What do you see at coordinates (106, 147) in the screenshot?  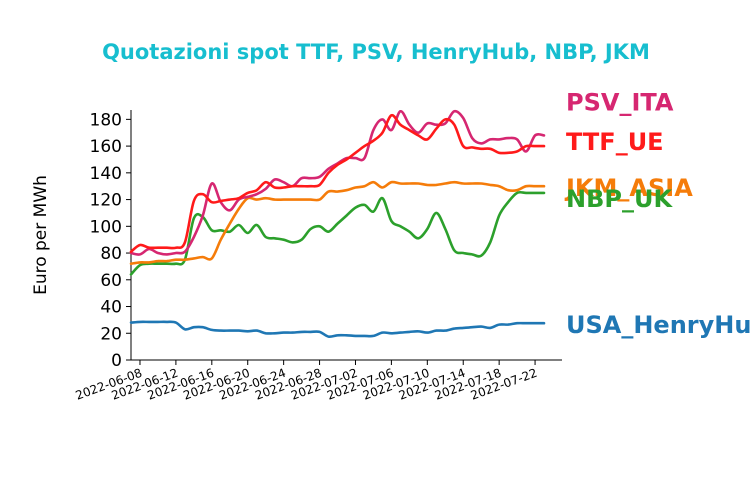 I see `y-tick-label: 160` at bounding box center [106, 147].